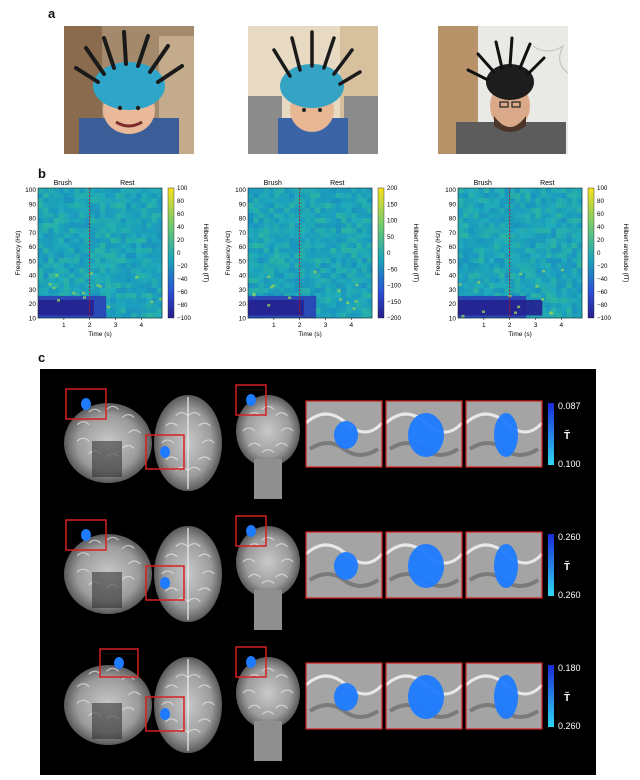 Image resolution: width=640 pixels, height=780 pixels. What do you see at coordinates (392, 204) in the screenshot?
I see `colorbar-tick-label: 150` at bounding box center [392, 204].